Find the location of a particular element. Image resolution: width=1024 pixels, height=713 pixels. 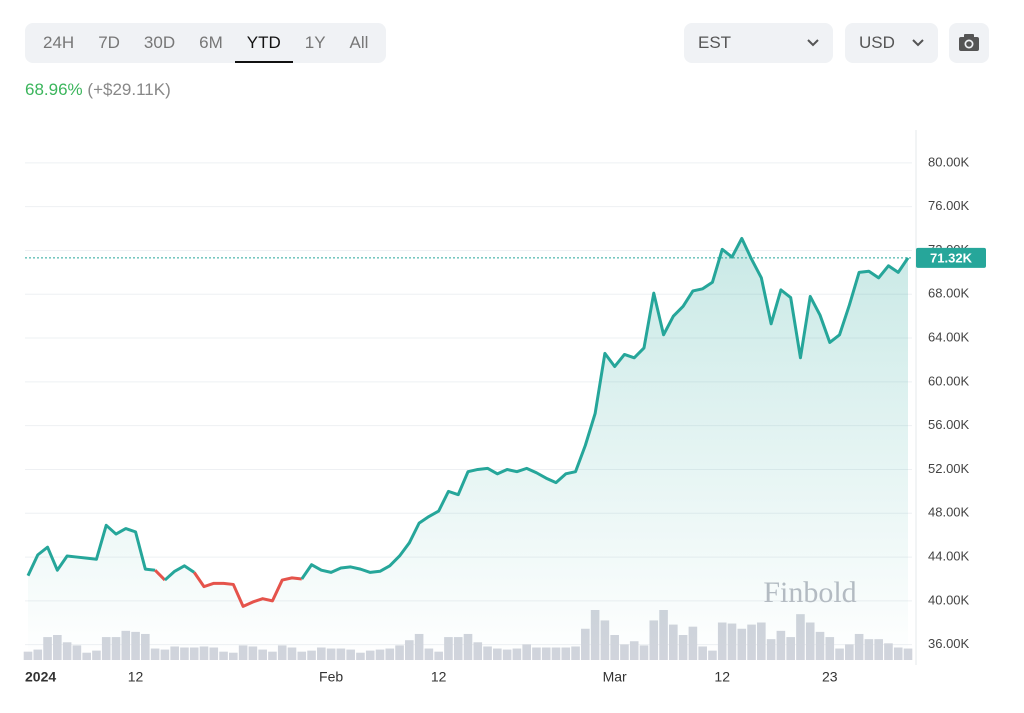

y-tick-label: 40.00K is located at coordinates (949, 599).